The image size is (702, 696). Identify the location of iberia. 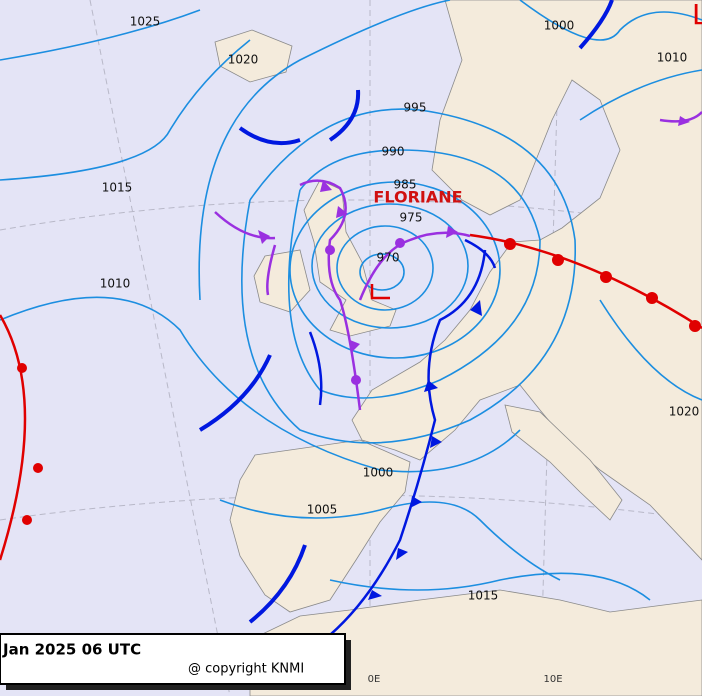
(320, 526).